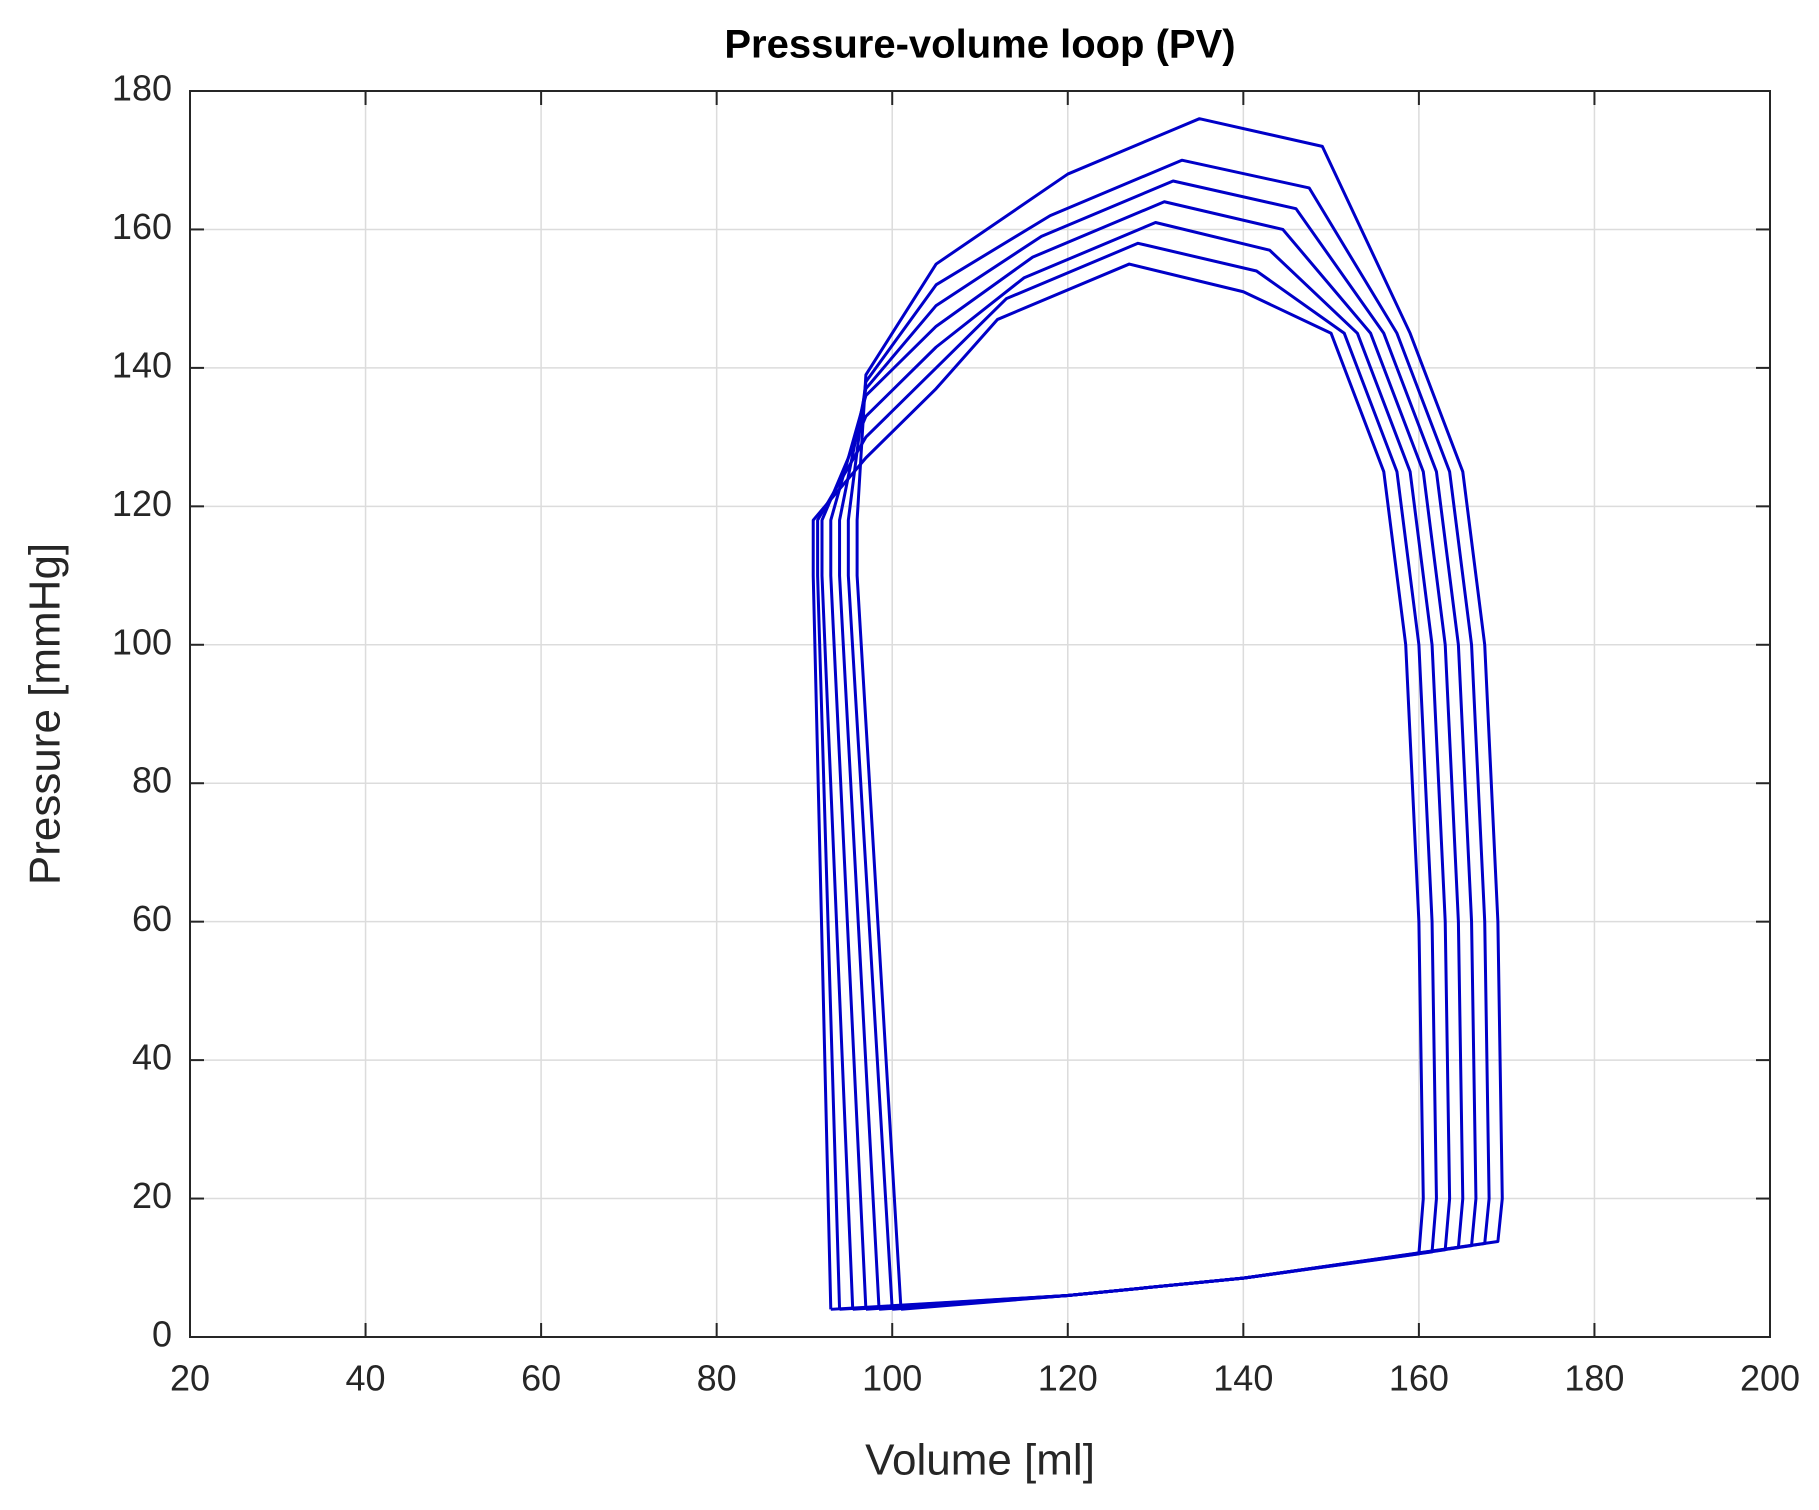 The width and height of the screenshot is (1819, 1510). Describe the element at coordinates (142, 641) in the screenshot. I see `y-tick-label: 100` at that location.